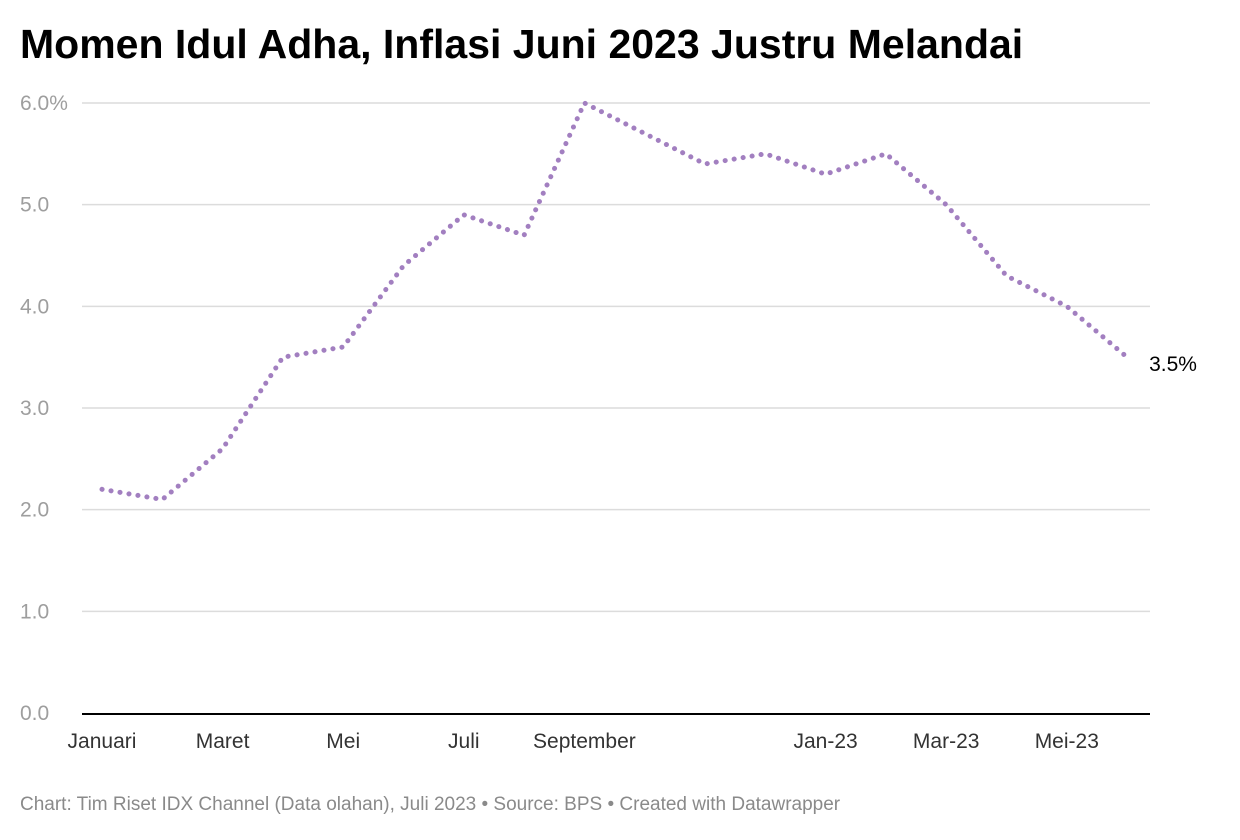  I want to click on y-axis: 0.0 1.0 2.0 3.0 4.0 5.0 6.0%, so click(44, 408).